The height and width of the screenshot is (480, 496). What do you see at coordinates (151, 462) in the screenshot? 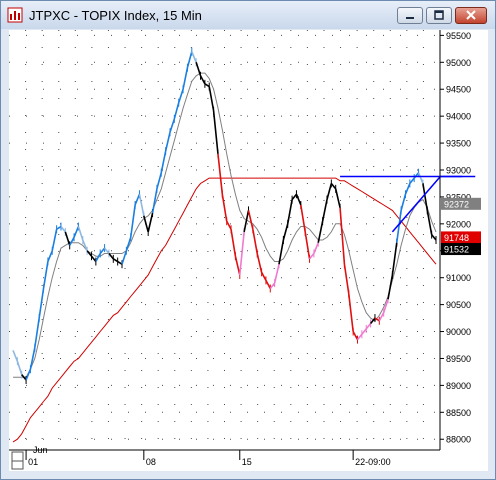
I see `time-label: 08` at bounding box center [151, 462].